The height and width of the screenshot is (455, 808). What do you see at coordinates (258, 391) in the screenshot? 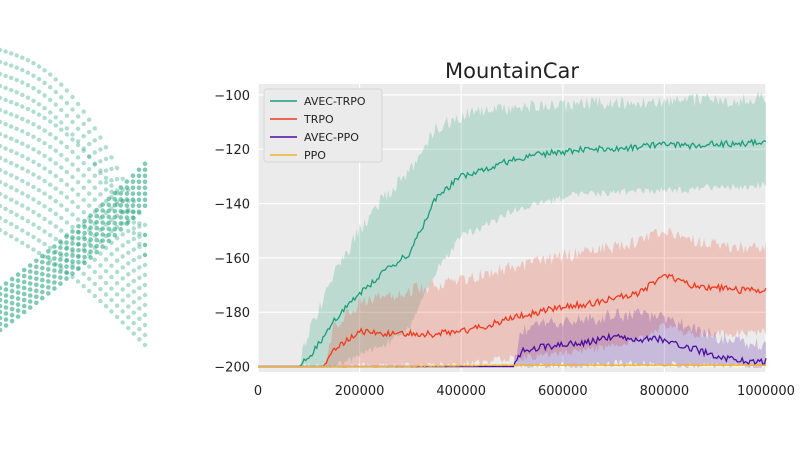
I see `x-tick-label: 0` at bounding box center [258, 391].